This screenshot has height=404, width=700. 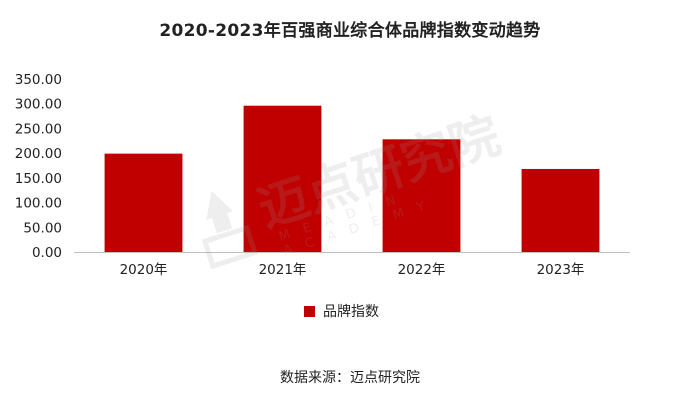 I want to click on x-tick-label: 2021年, so click(x=283, y=270).